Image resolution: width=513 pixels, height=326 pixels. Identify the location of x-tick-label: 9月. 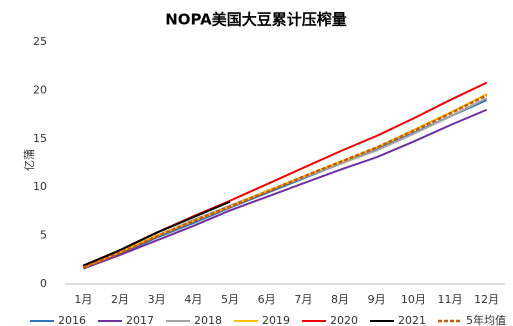
(377, 299).